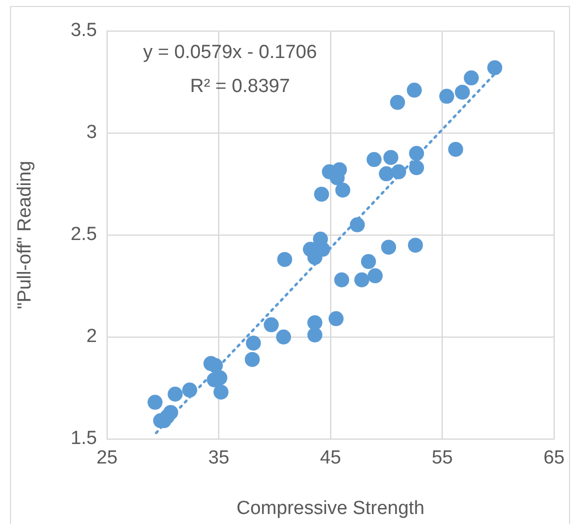 This screenshot has height=524, width=575. What do you see at coordinates (83, 439) in the screenshot?
I see `y-tick-label: 1.5` at bounding box center [83, 439].